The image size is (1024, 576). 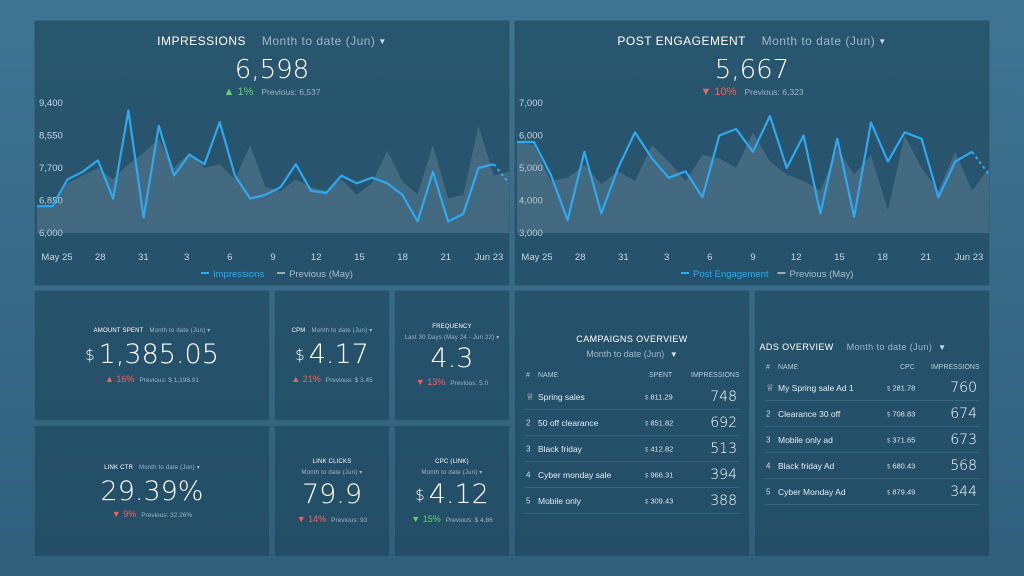 I want to click on chart-legend: Impressions Previous (May), so click(x=277, y=274).